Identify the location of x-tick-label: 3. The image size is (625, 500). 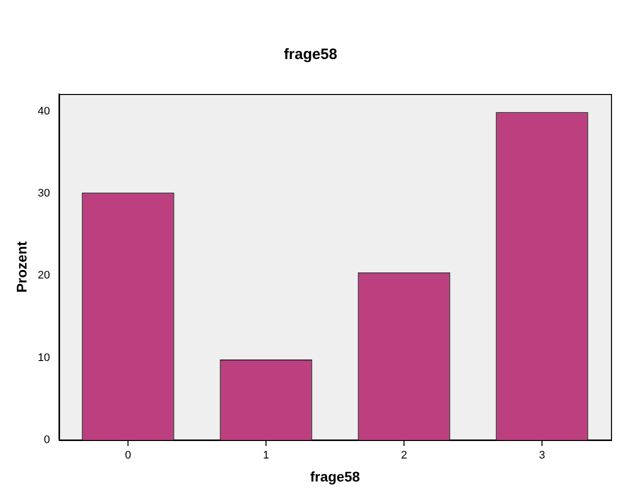
(542, 456).